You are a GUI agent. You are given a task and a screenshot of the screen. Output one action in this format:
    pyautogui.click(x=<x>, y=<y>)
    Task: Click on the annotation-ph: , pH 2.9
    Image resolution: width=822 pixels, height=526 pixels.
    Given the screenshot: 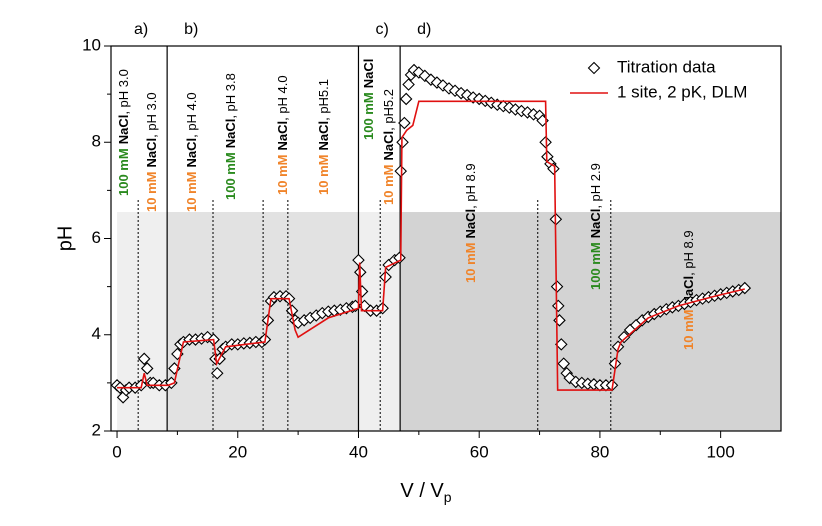 What is the action you would take?
    pyautogui.click(x=595, y=186)
    